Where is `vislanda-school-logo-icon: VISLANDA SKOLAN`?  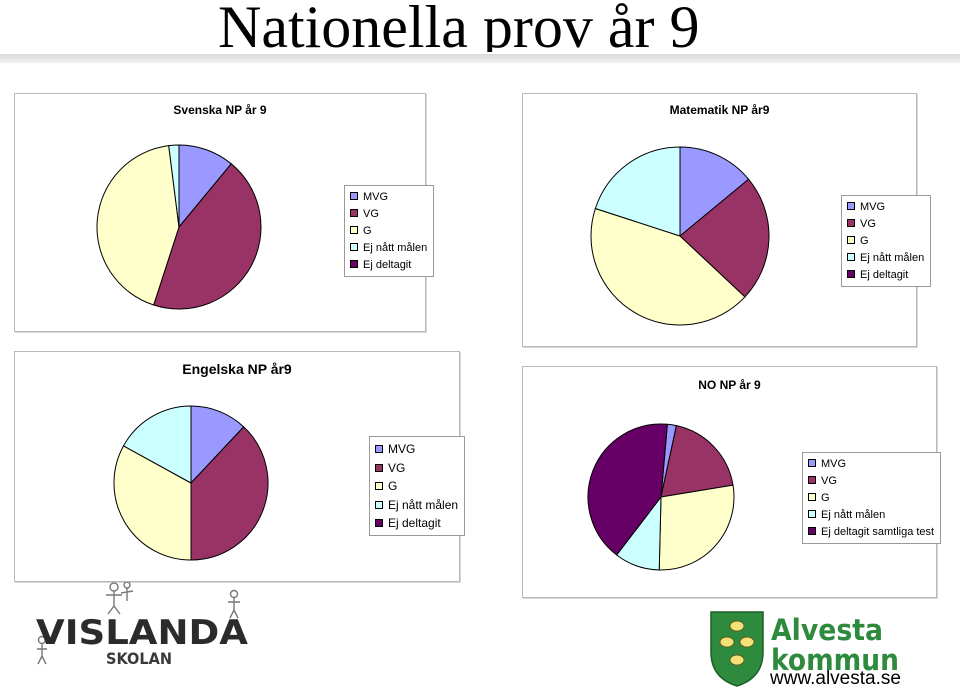
vislanda-school-logo-icon: VISLANDA SKOLAN is located at coordinates (142, 625).